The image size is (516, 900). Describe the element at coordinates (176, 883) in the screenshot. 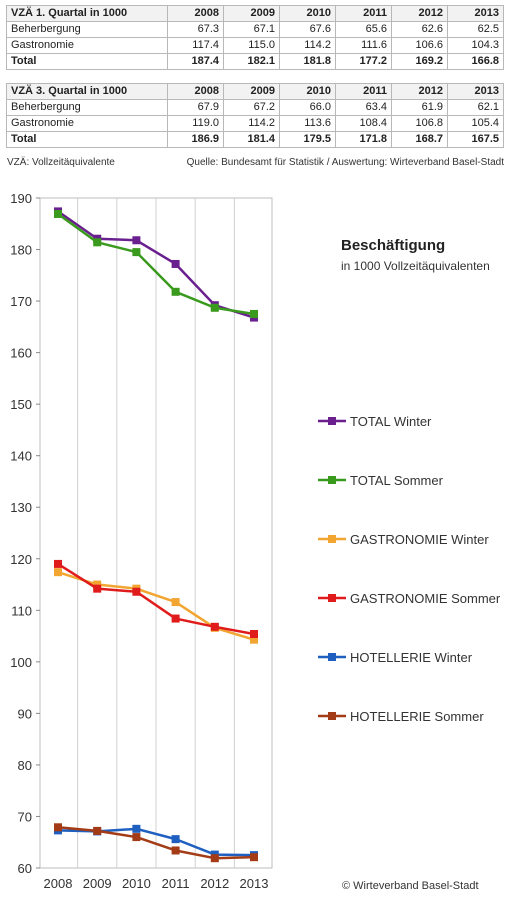

I see `x-tick-label: 2011` at that location.